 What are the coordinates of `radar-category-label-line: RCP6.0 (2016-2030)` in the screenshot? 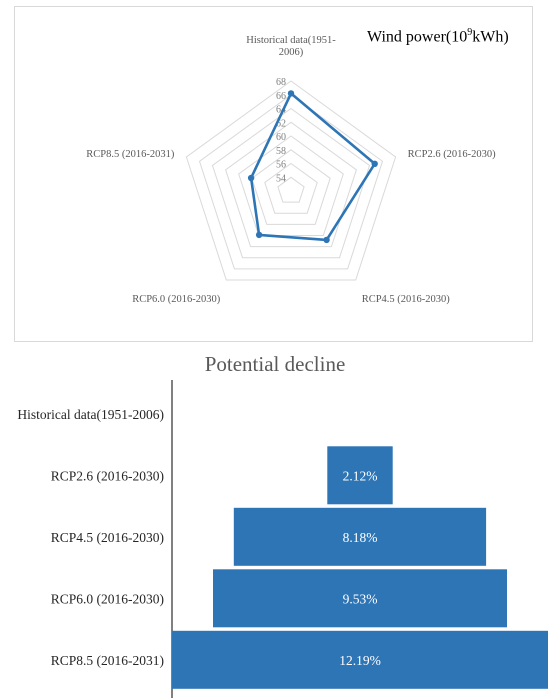 It's located at (176, 299).